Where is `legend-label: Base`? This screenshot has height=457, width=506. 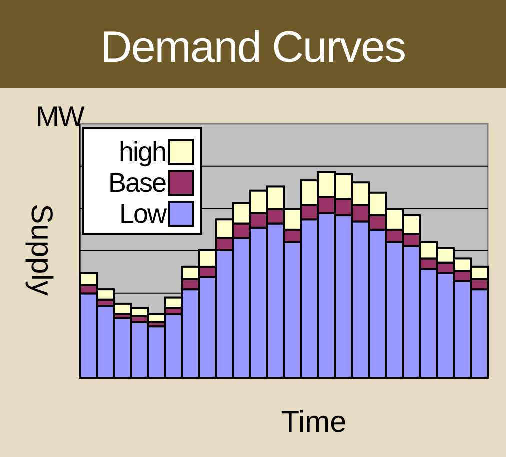 legend-label: Base is located at coordinates (137, 183).